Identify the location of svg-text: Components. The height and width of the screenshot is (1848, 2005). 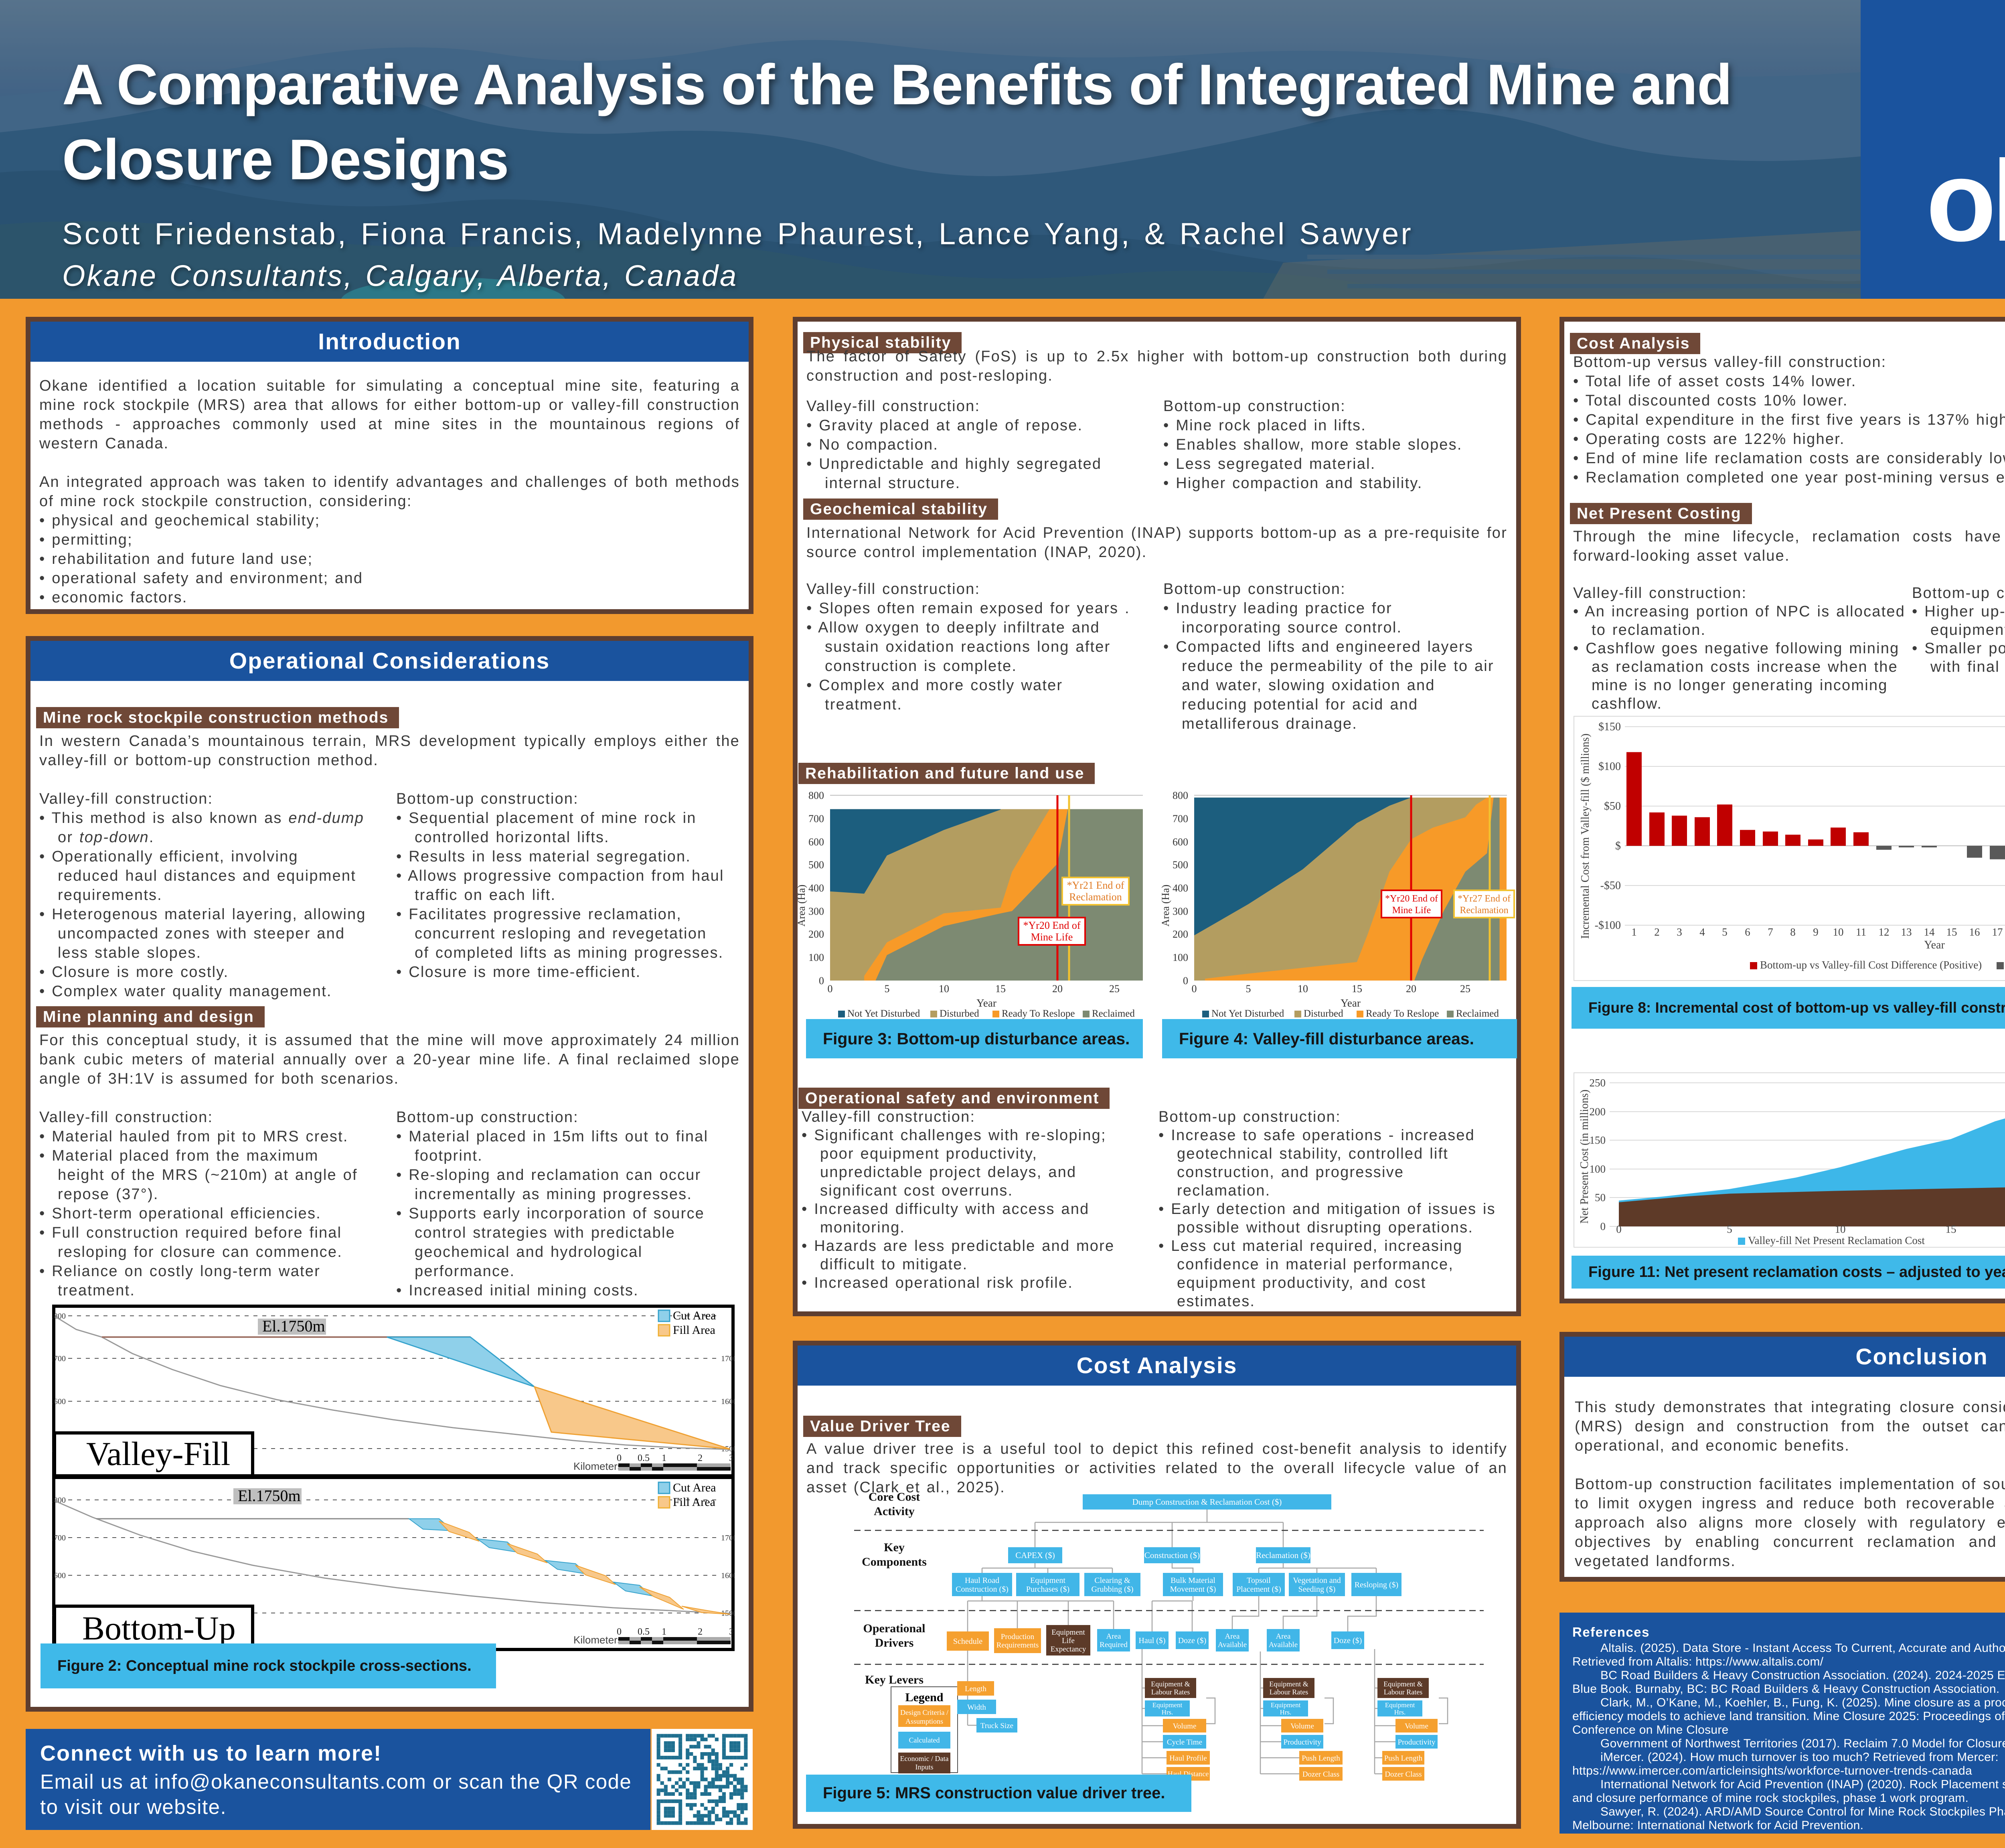
(894, 1561).